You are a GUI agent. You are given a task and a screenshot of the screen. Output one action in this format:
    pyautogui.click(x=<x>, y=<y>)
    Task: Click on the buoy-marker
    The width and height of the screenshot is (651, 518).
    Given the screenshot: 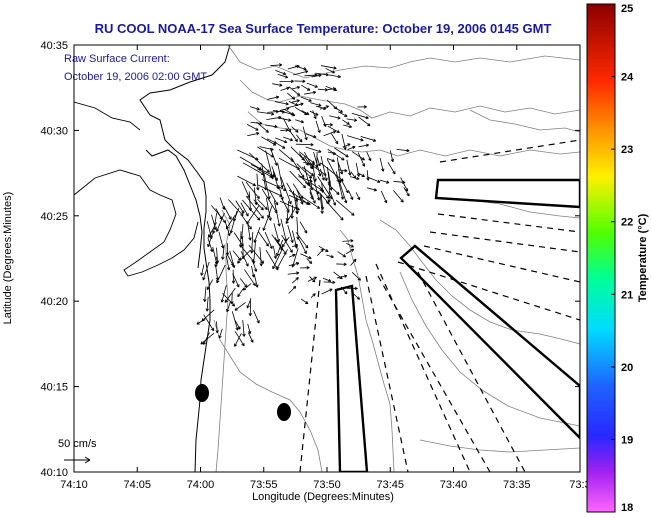 What is the action you would take?
    pyautogui.click(x=202, y=393)
    